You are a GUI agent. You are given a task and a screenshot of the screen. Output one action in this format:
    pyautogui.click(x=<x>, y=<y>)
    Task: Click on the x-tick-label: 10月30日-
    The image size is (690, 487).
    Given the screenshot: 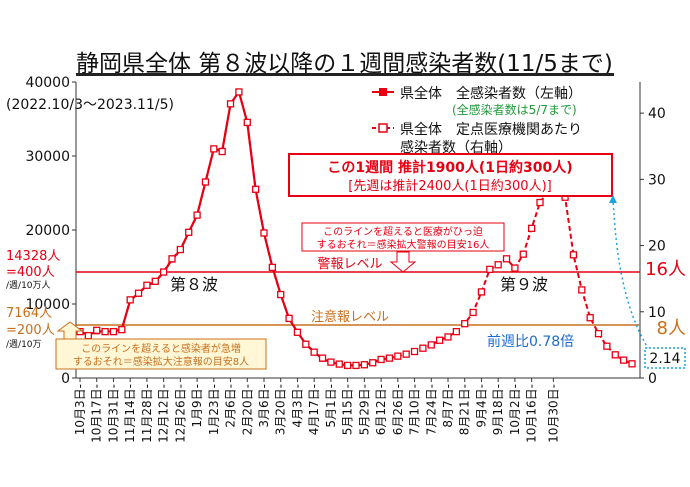 What is the action you would take?
    pyautogui.click(x=553, y=413)
    